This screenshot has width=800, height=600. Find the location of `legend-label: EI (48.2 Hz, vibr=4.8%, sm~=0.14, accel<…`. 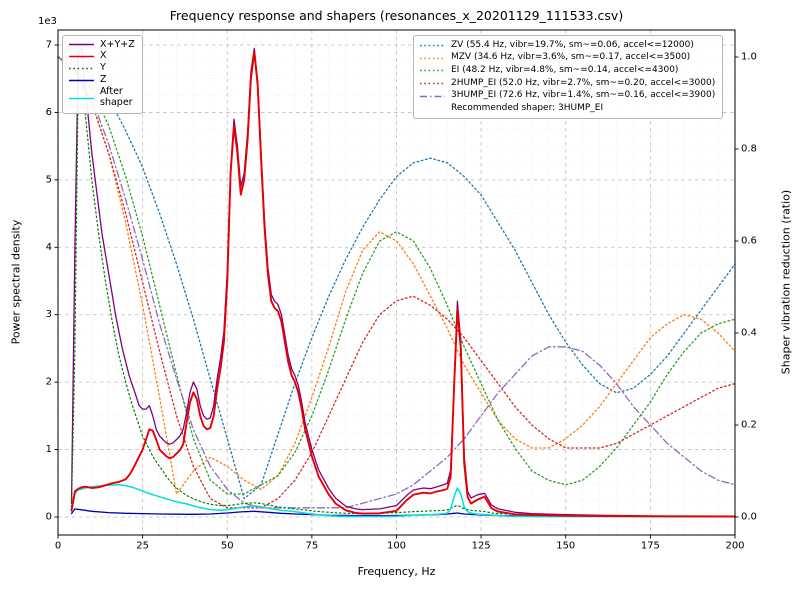

legend-label: EI (48.2 Hz, vibr=4.8%, sm~=0.14, accel<… is located at coordinates (565, 69).